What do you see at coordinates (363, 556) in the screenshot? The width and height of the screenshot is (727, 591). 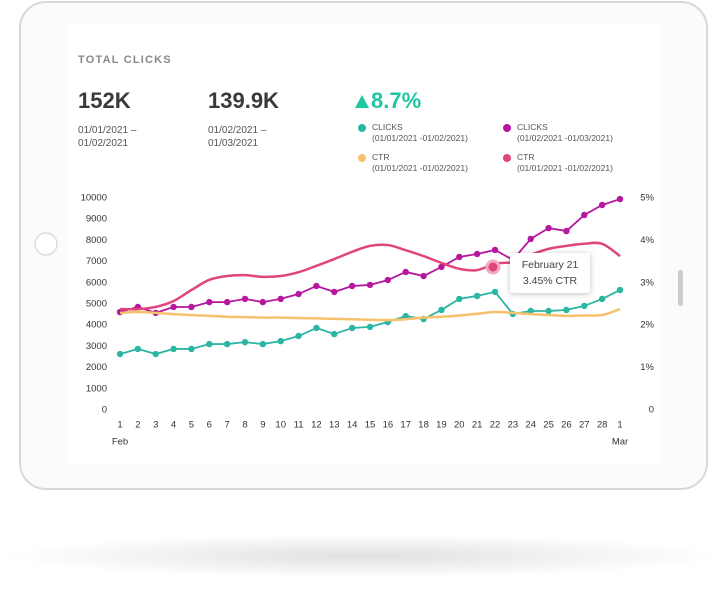 I see `shadow` at bounding box center [363, 556].